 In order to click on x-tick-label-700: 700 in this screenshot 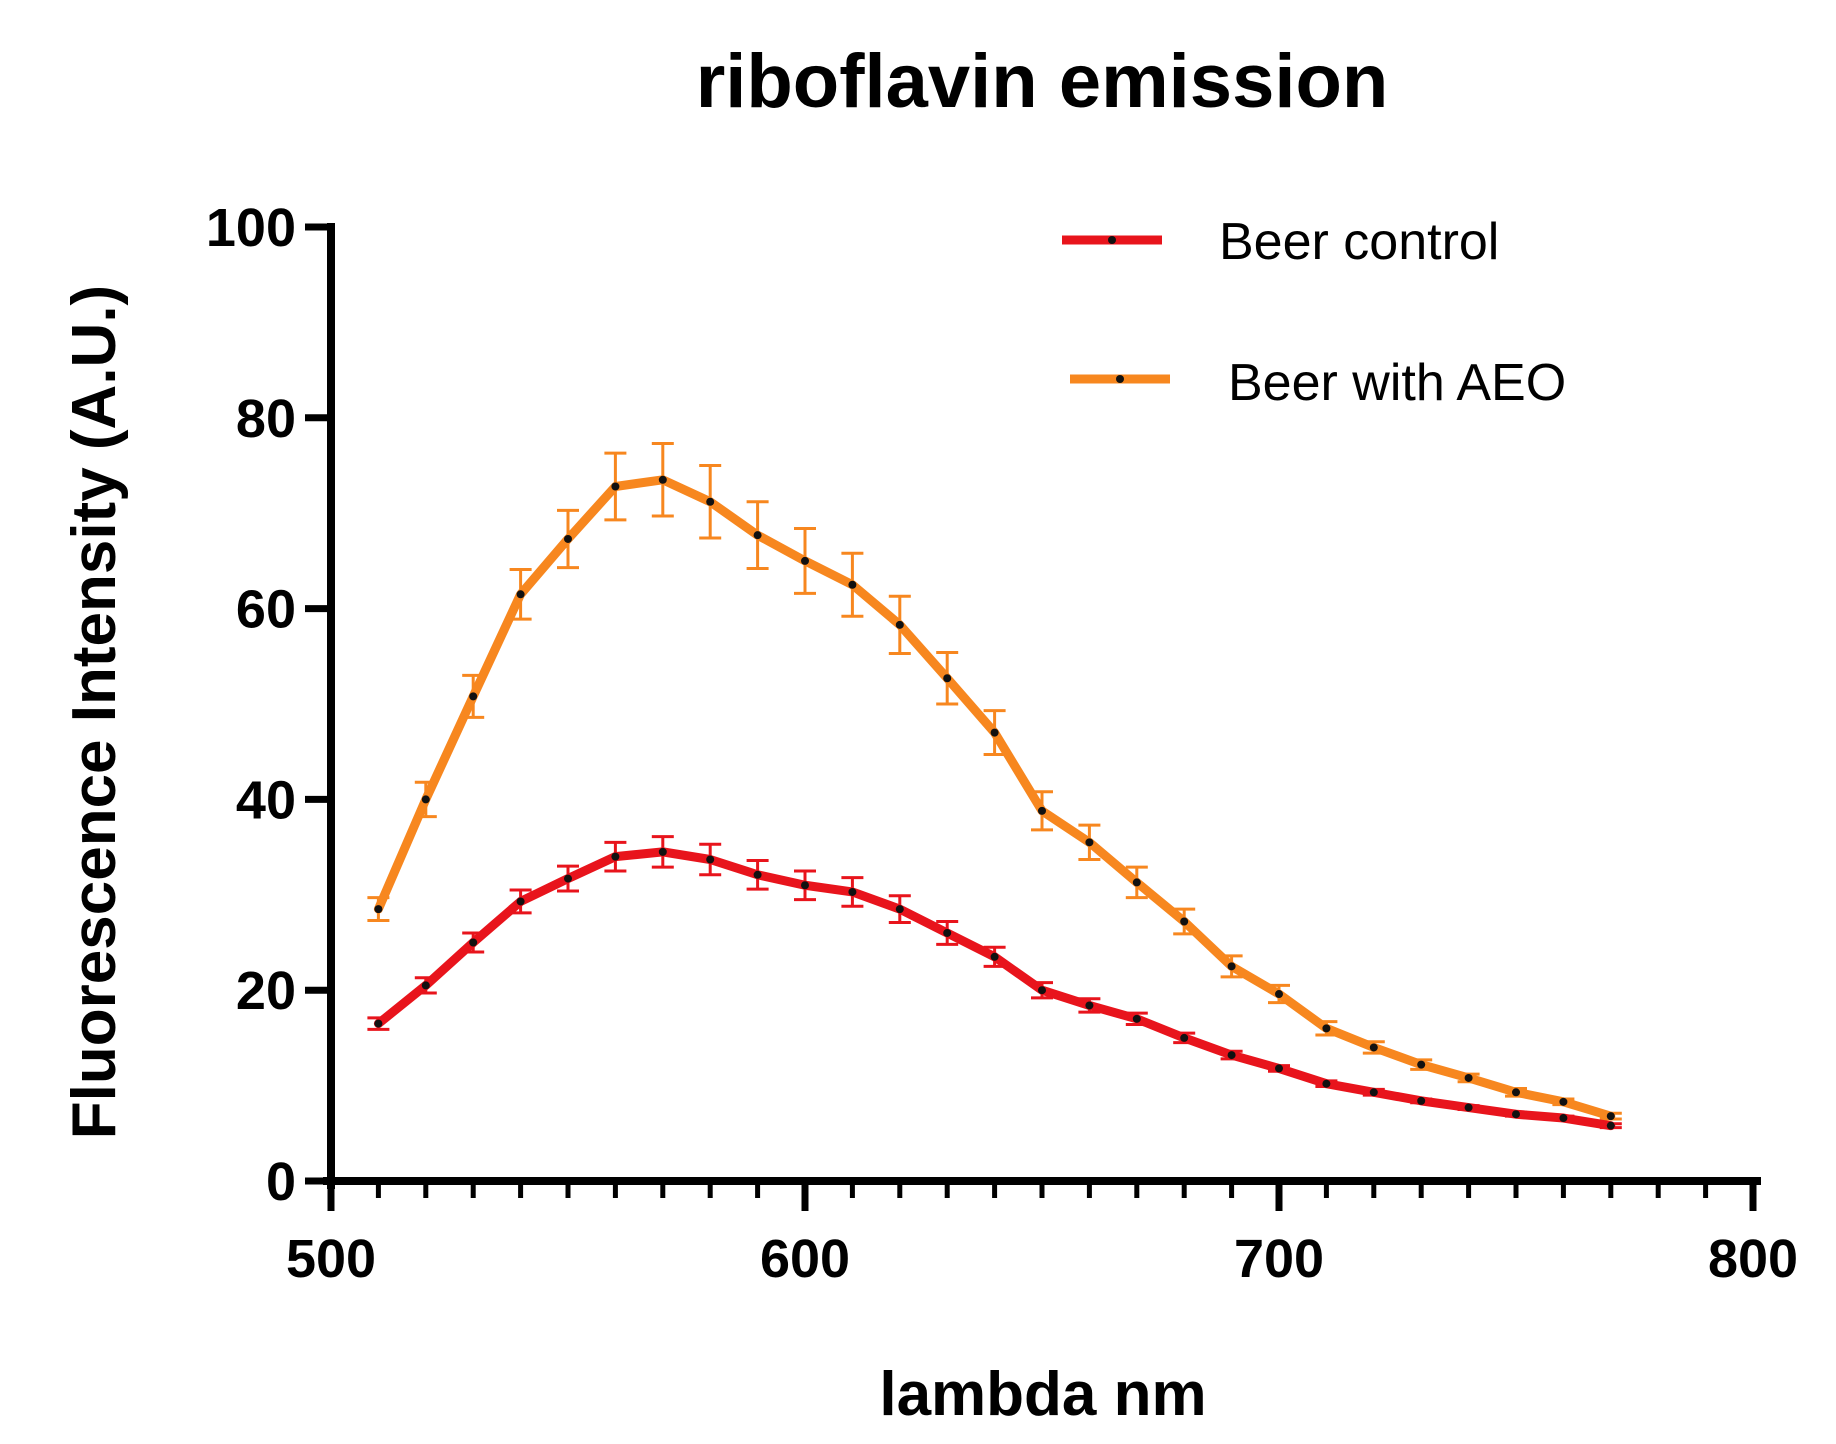, I will do `click(1279, 1259)`.